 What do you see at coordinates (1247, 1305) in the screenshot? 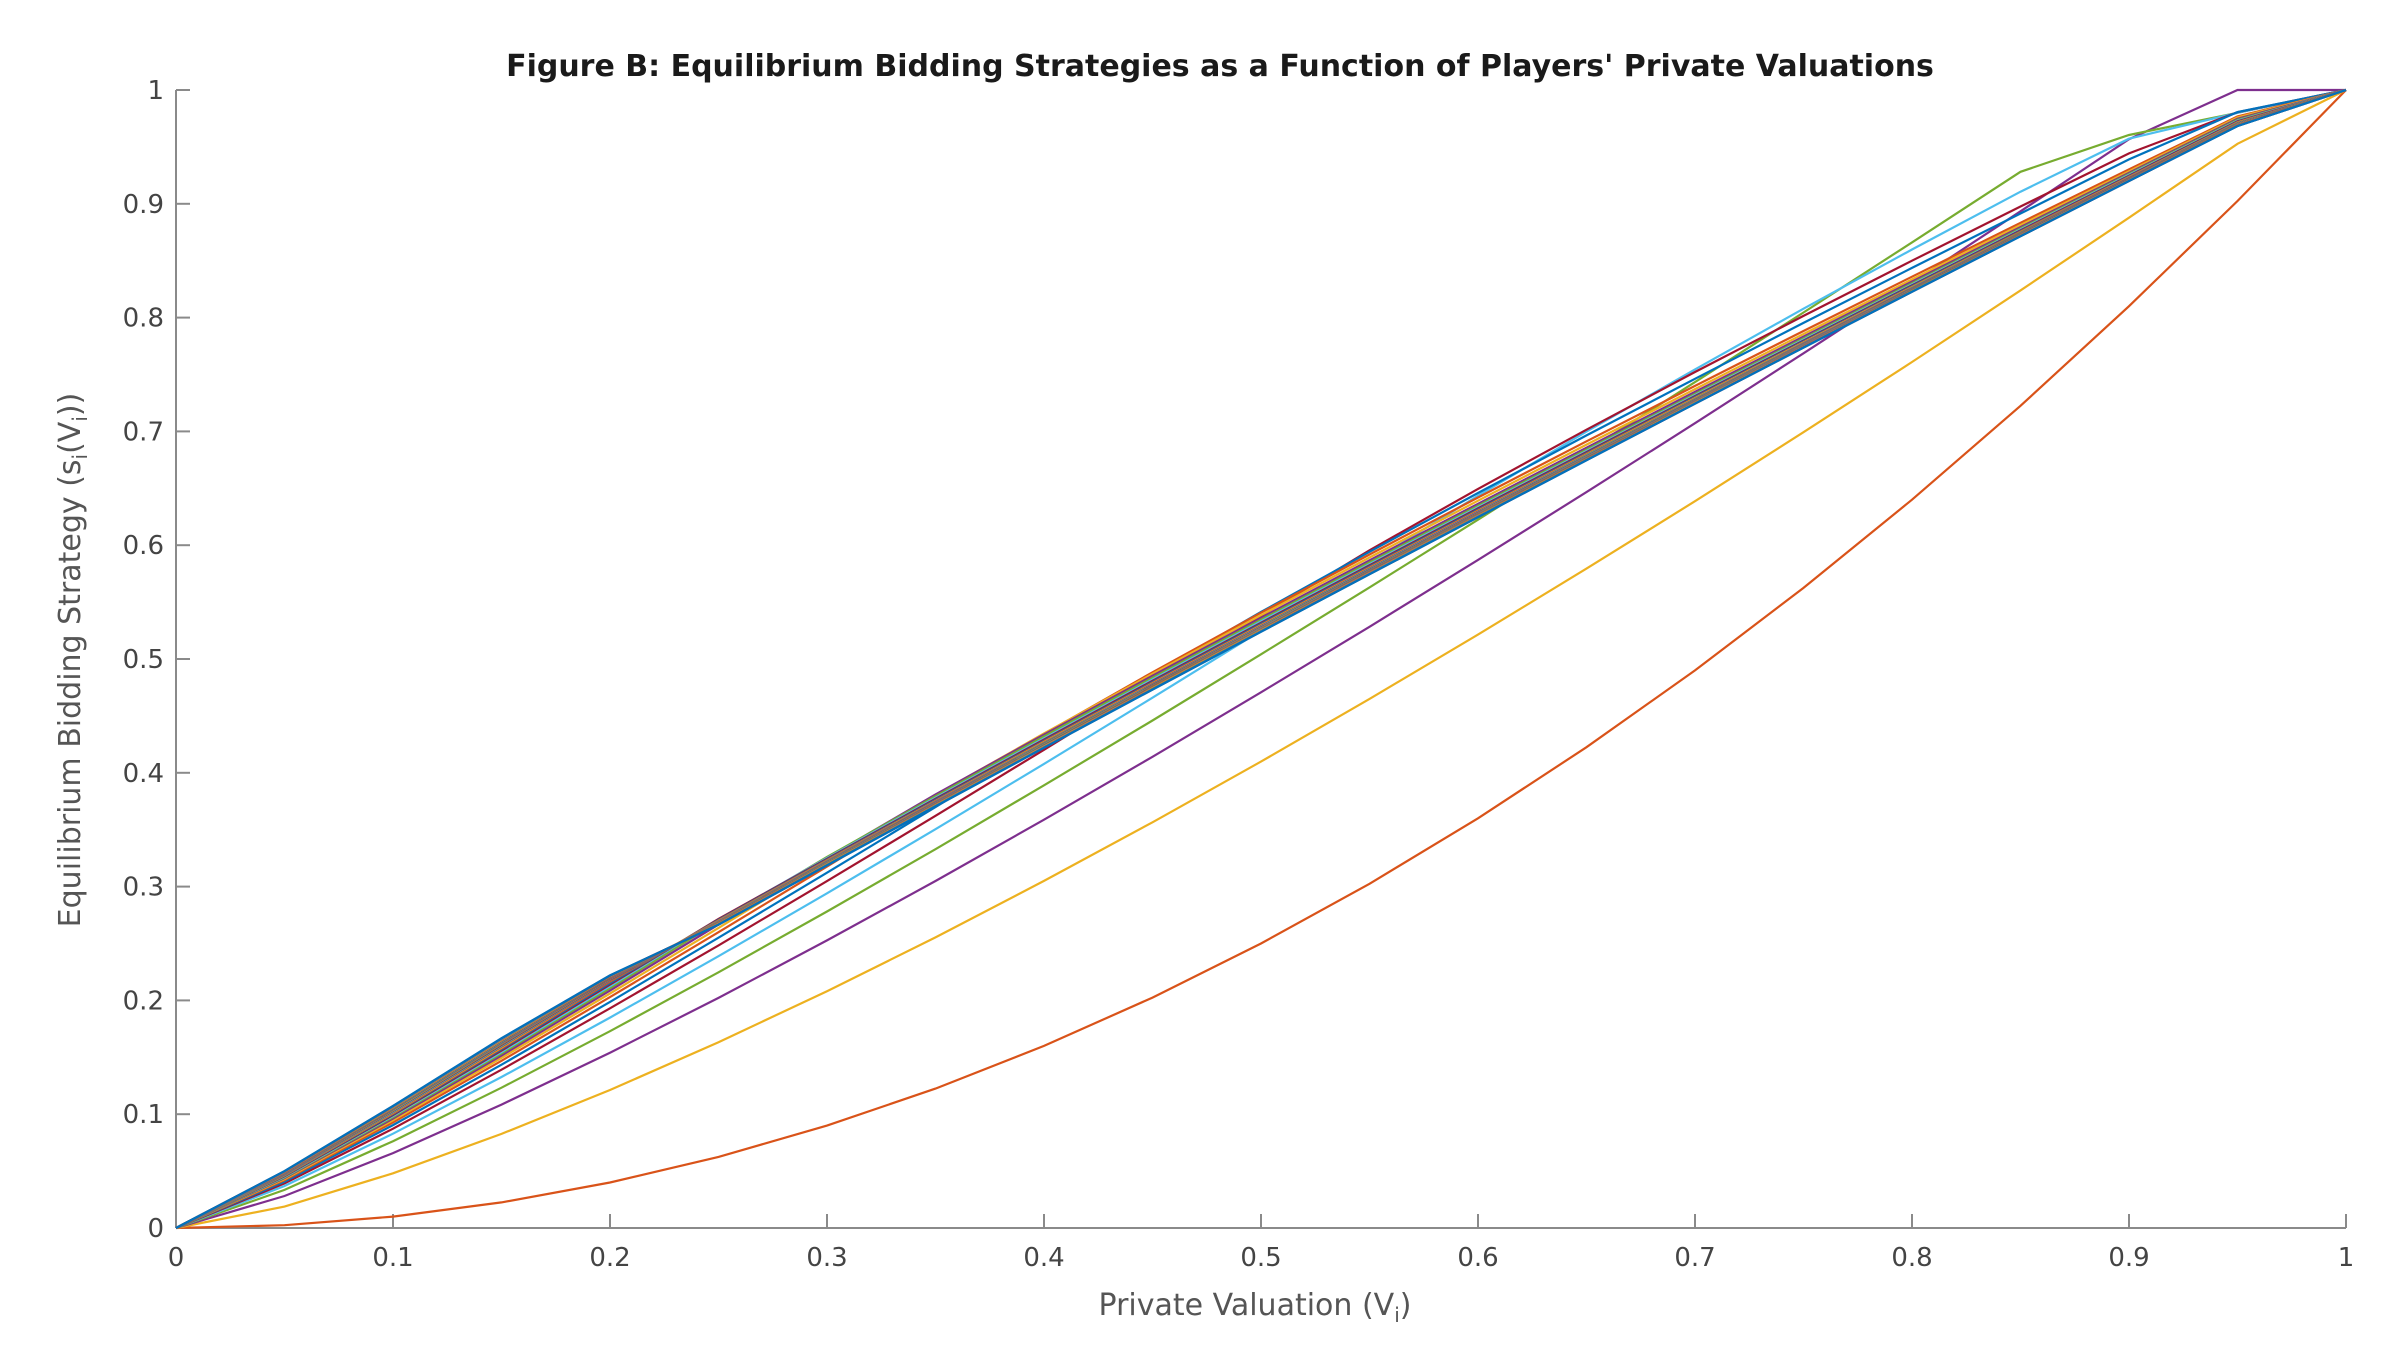
I see `x-axis-label-main: Private Valuation (V` at bounding box center [1247, 1305].